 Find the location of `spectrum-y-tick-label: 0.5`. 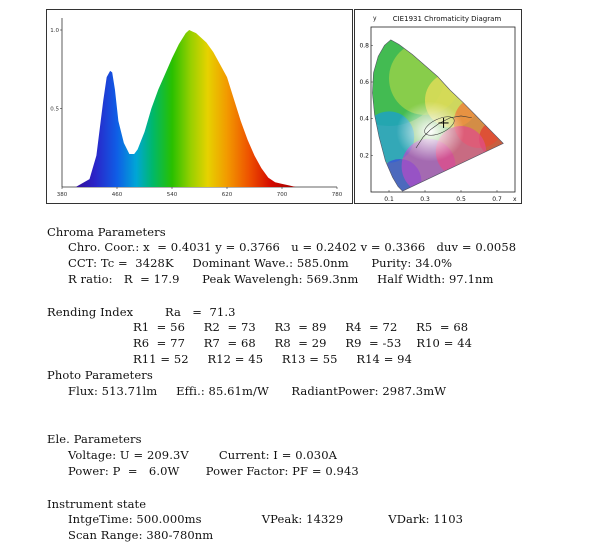

spectrum-y-tick-label: 0.5 is located at coordinates (54, 110).